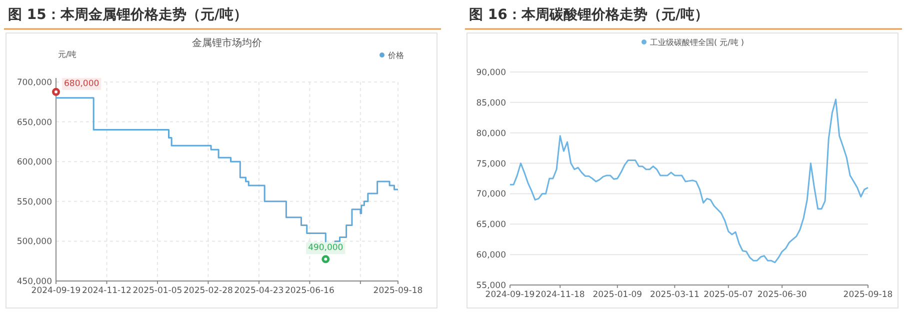  What do you see at coordinates (395, 55) in the screenshot?
I see `legend-label: 价格` at bounding box center [395, 55].